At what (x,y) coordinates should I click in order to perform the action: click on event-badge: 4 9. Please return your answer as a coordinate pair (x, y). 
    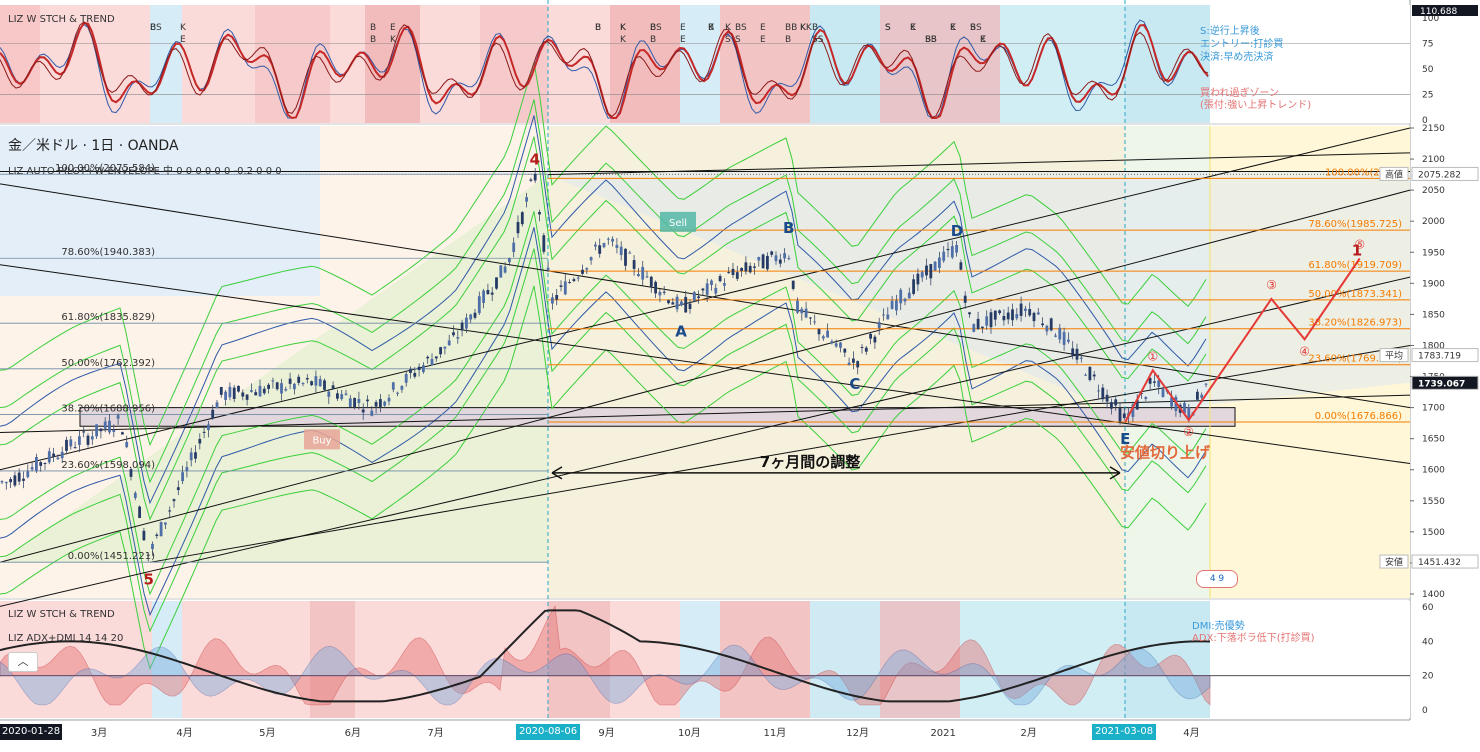
    Looking at the image, I should click on (1217, 579).